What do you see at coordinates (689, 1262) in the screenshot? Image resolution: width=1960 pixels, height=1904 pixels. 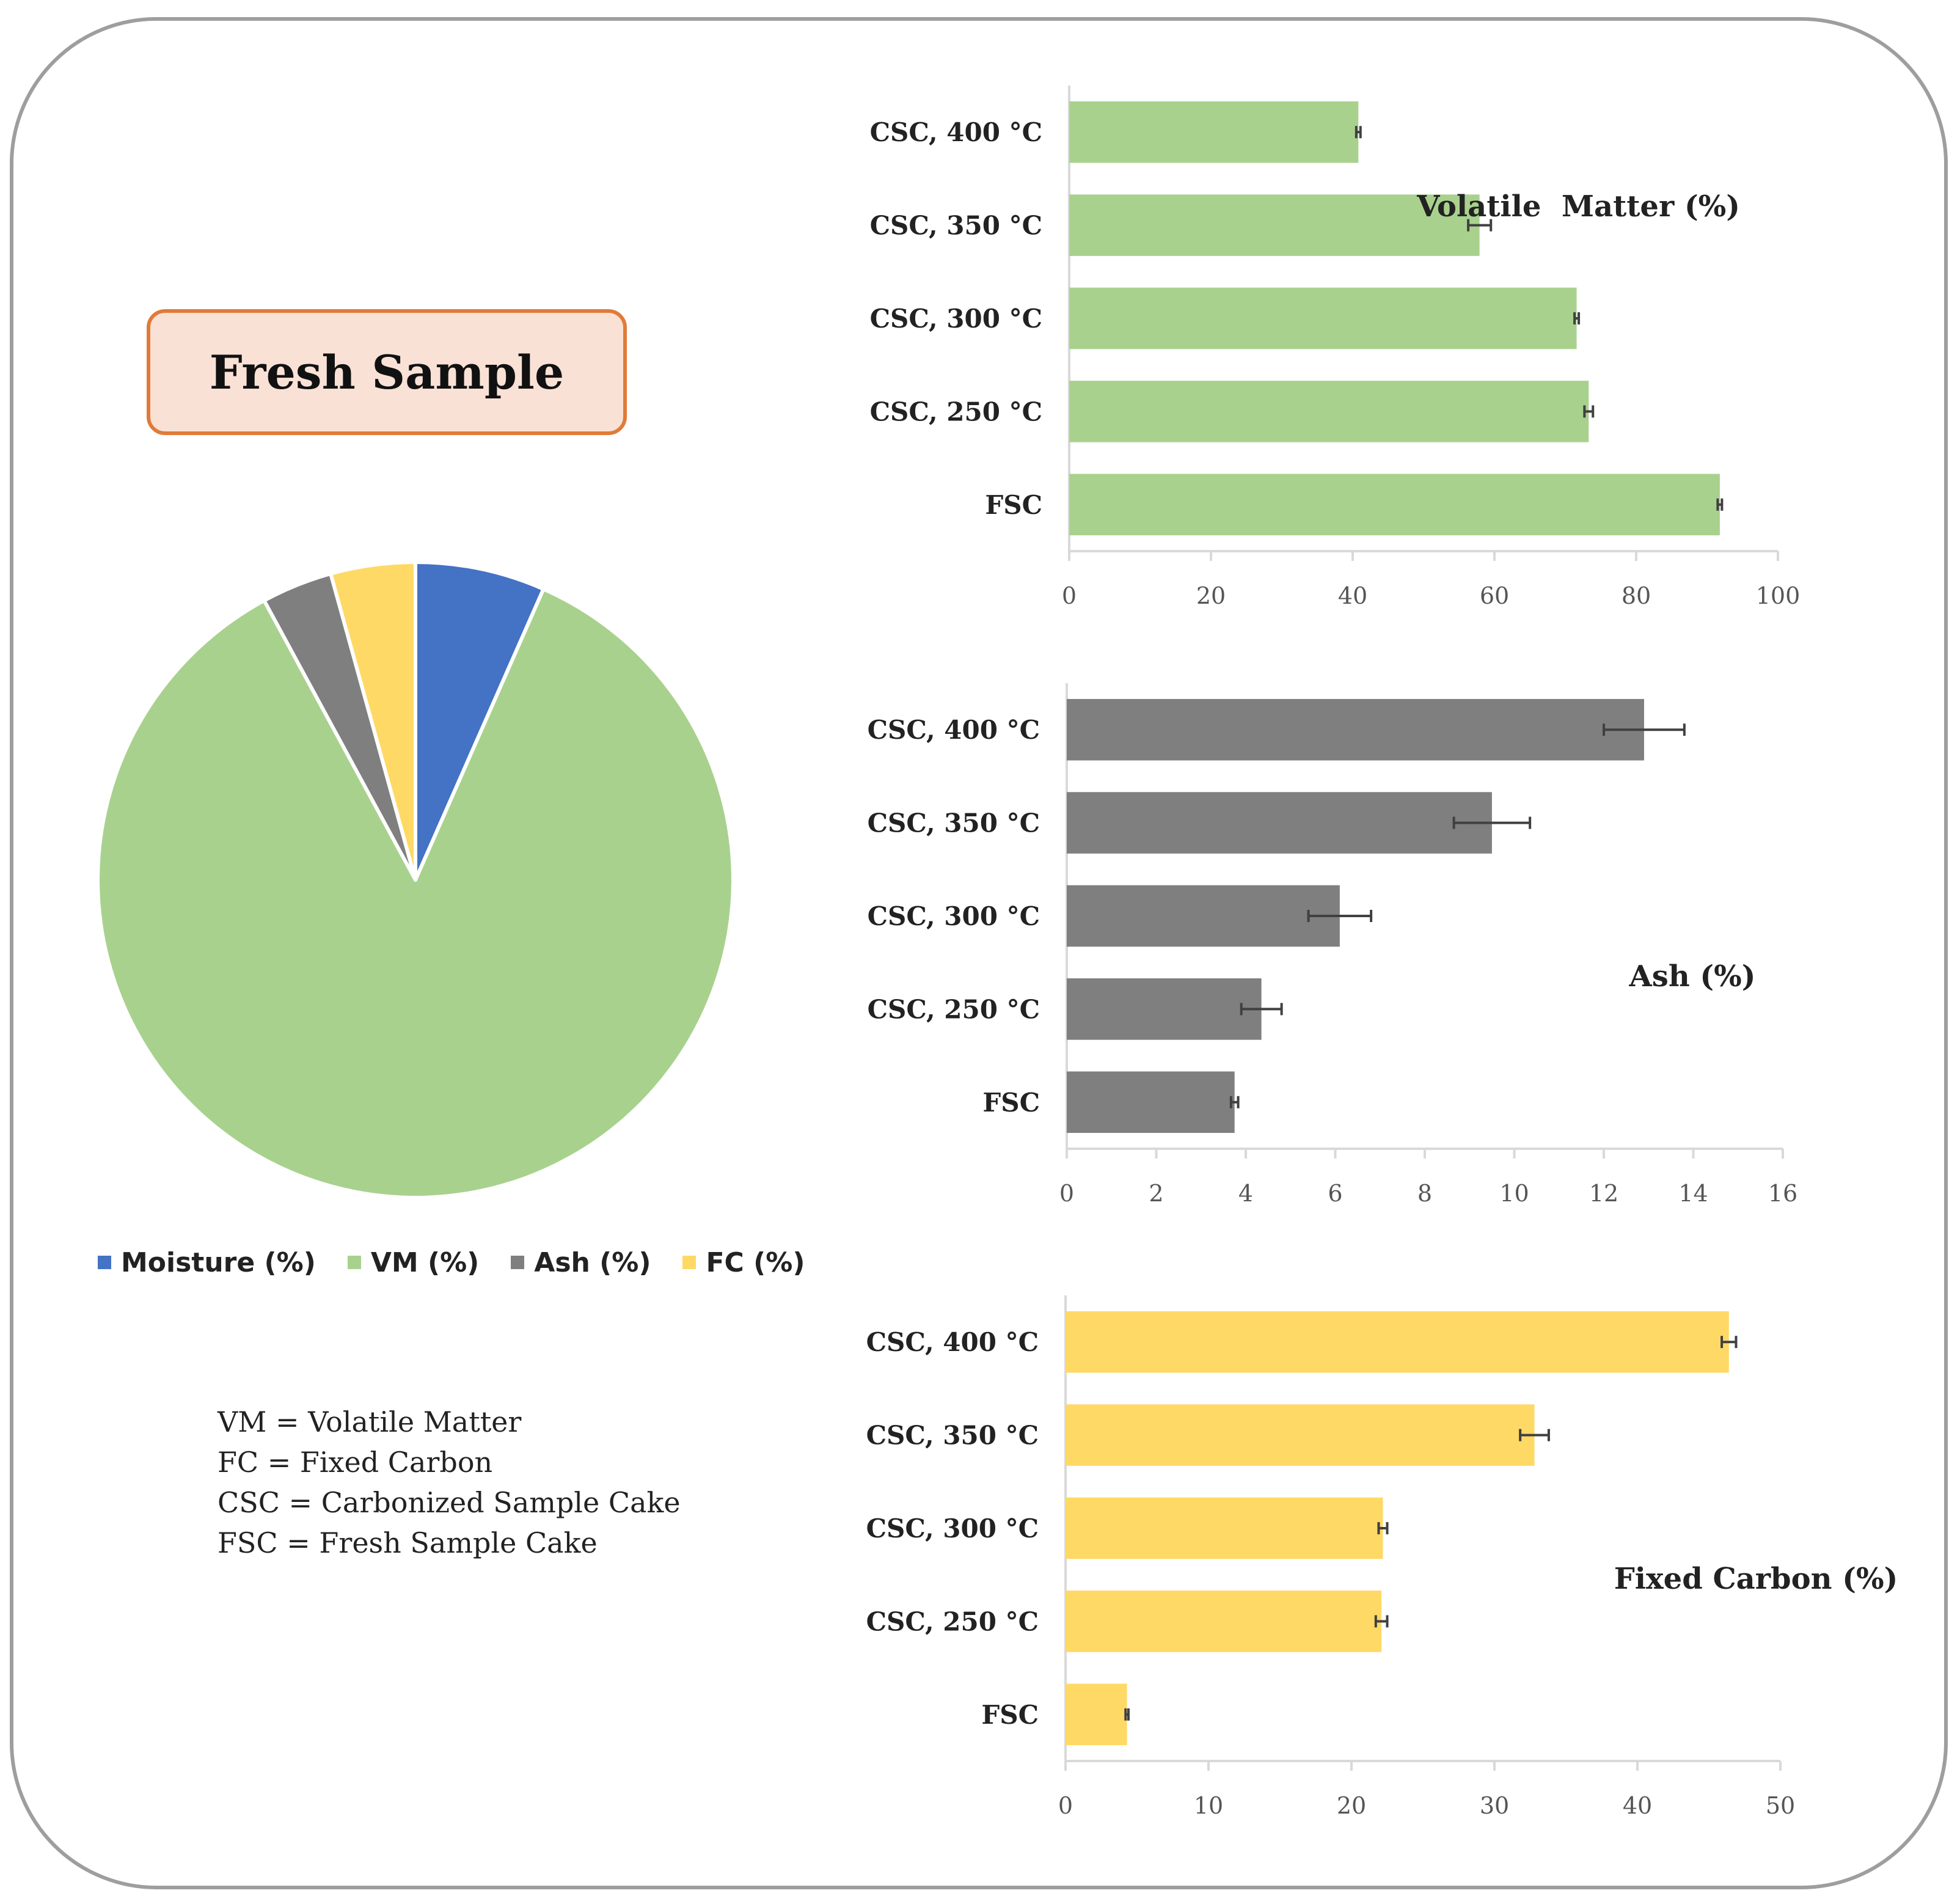 I see `legend-swatch-fc` at bounding box center [689, 1262].